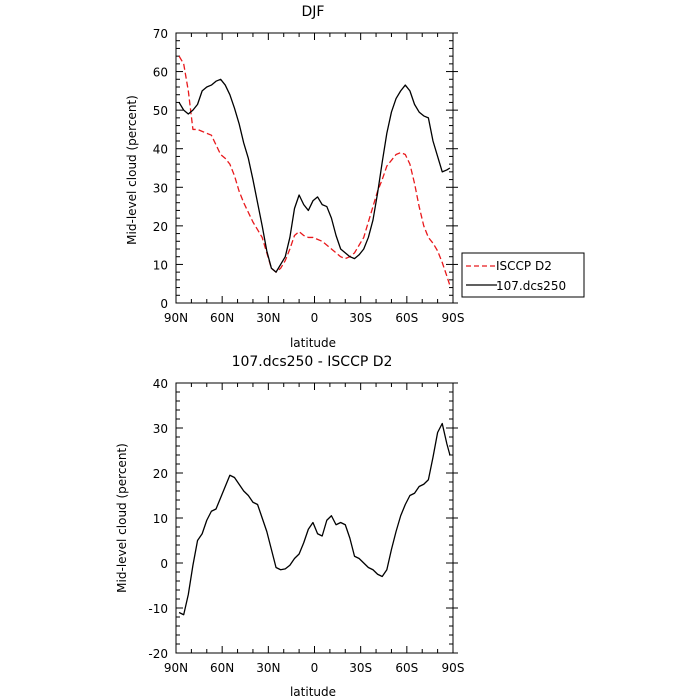  I want to click on chart-top-legend: ISCCP D2 107.dcs250, so click(523, 275).